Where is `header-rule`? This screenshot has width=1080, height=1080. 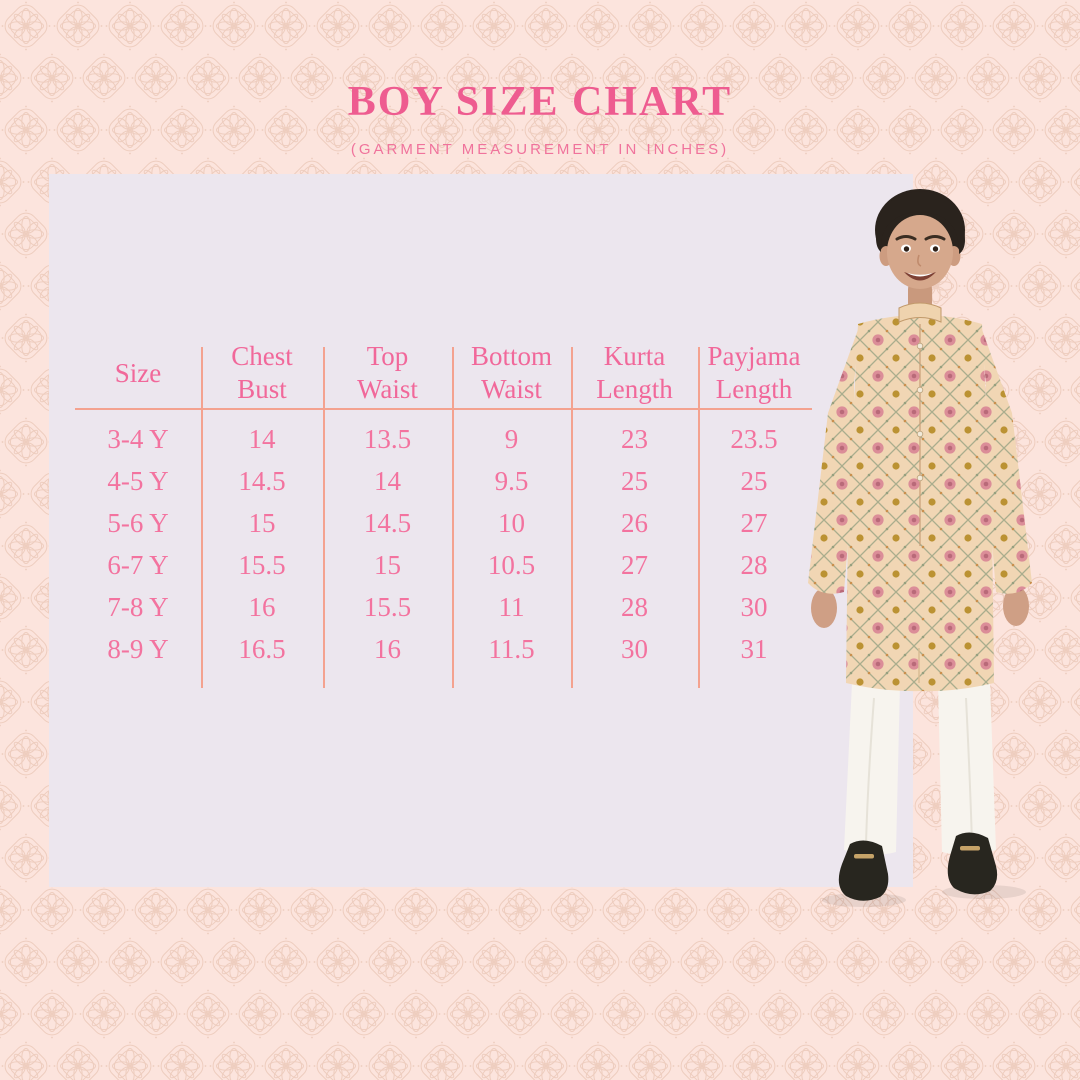 header-rule is located at coordinates (443, 409).